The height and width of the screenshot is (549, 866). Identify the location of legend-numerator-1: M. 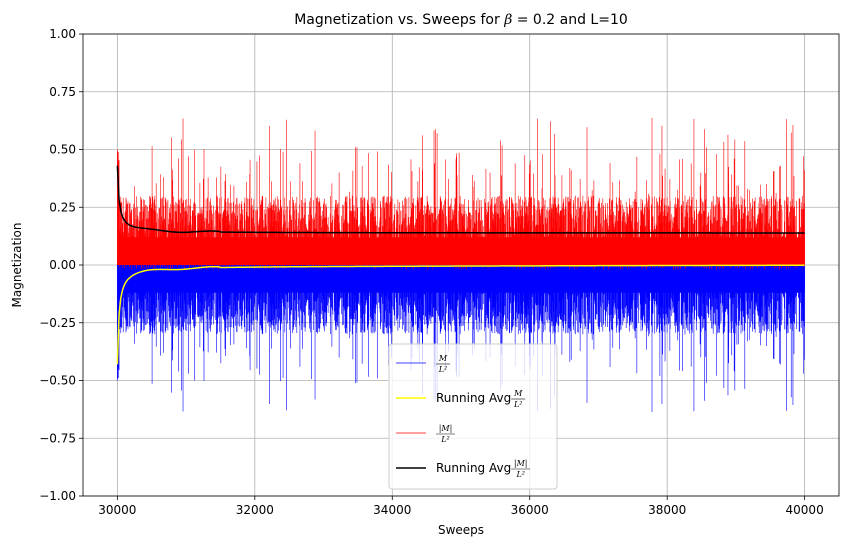
(443, 358).